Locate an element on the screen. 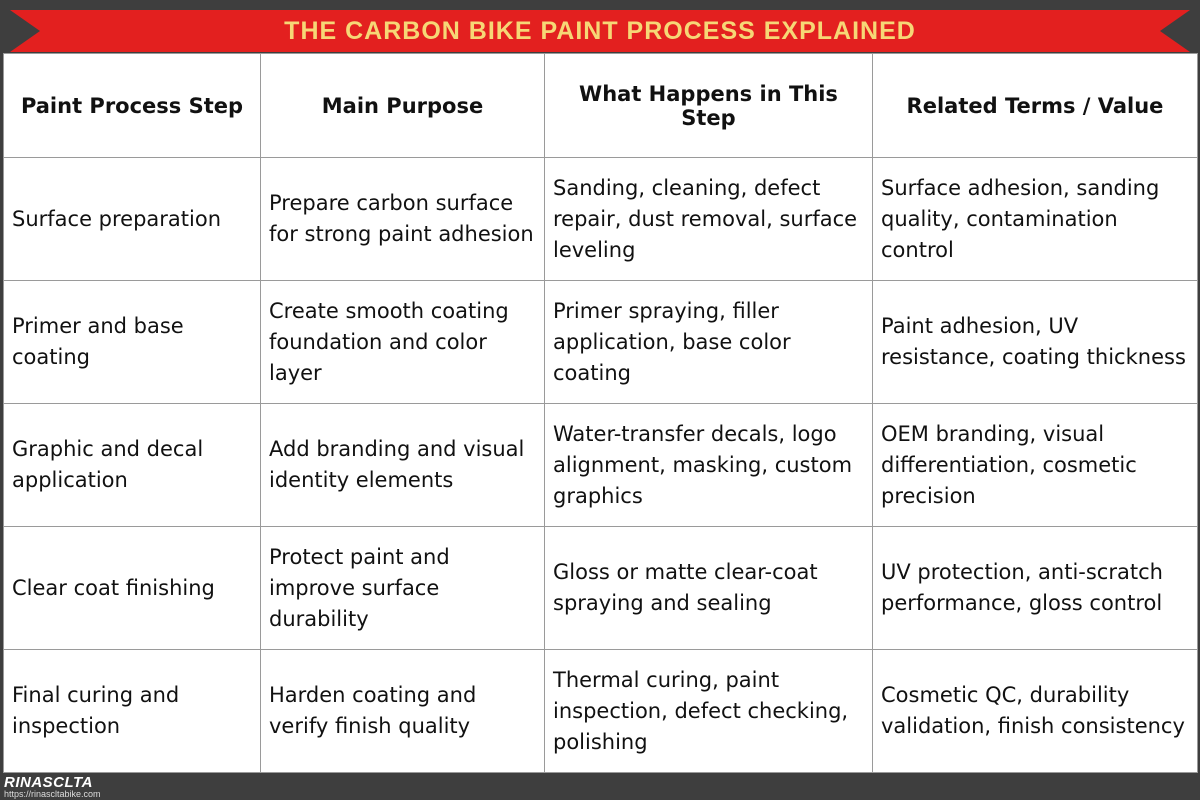  table-cell: Graphic and decal application is located at coordinates (132, 465).